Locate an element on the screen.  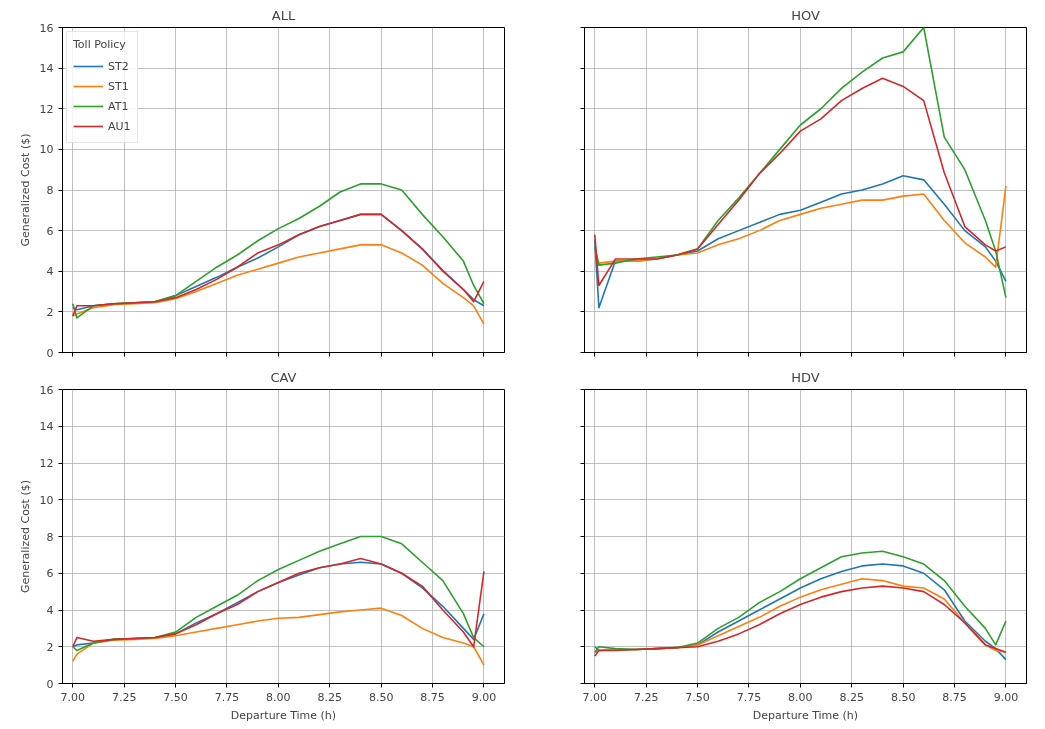
legend-label: ST1 is located at coordinates (118, 86).